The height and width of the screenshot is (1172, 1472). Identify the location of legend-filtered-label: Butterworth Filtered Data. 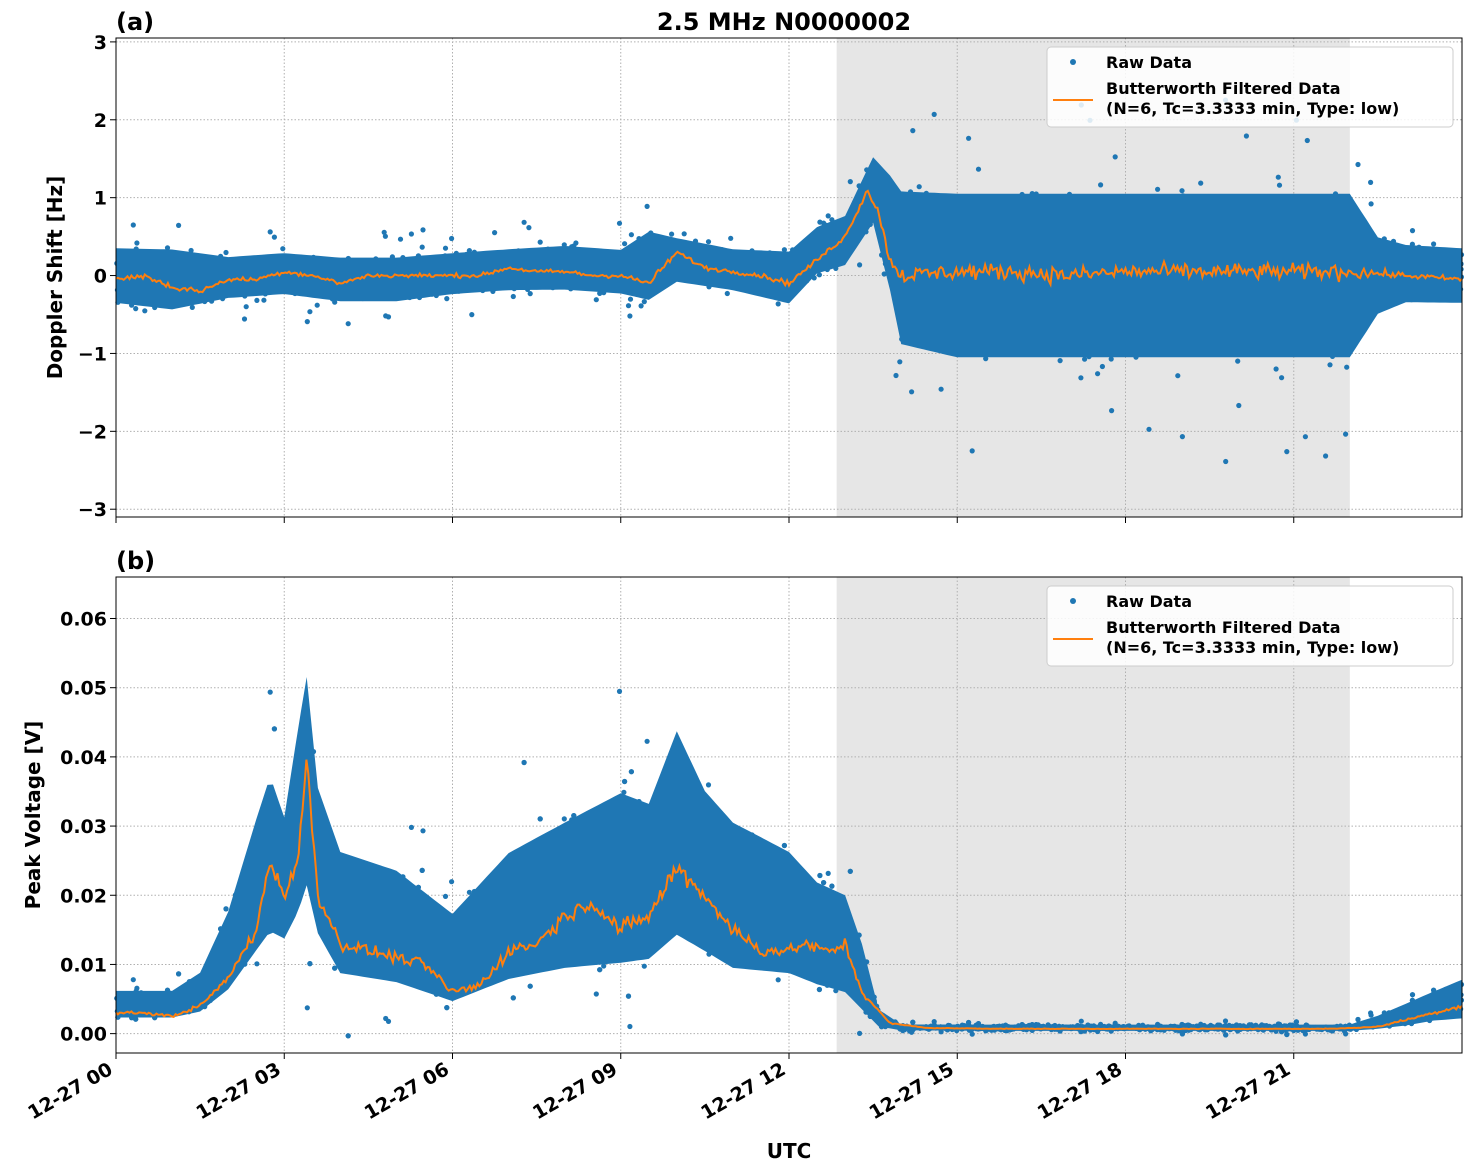
(1223, 88).